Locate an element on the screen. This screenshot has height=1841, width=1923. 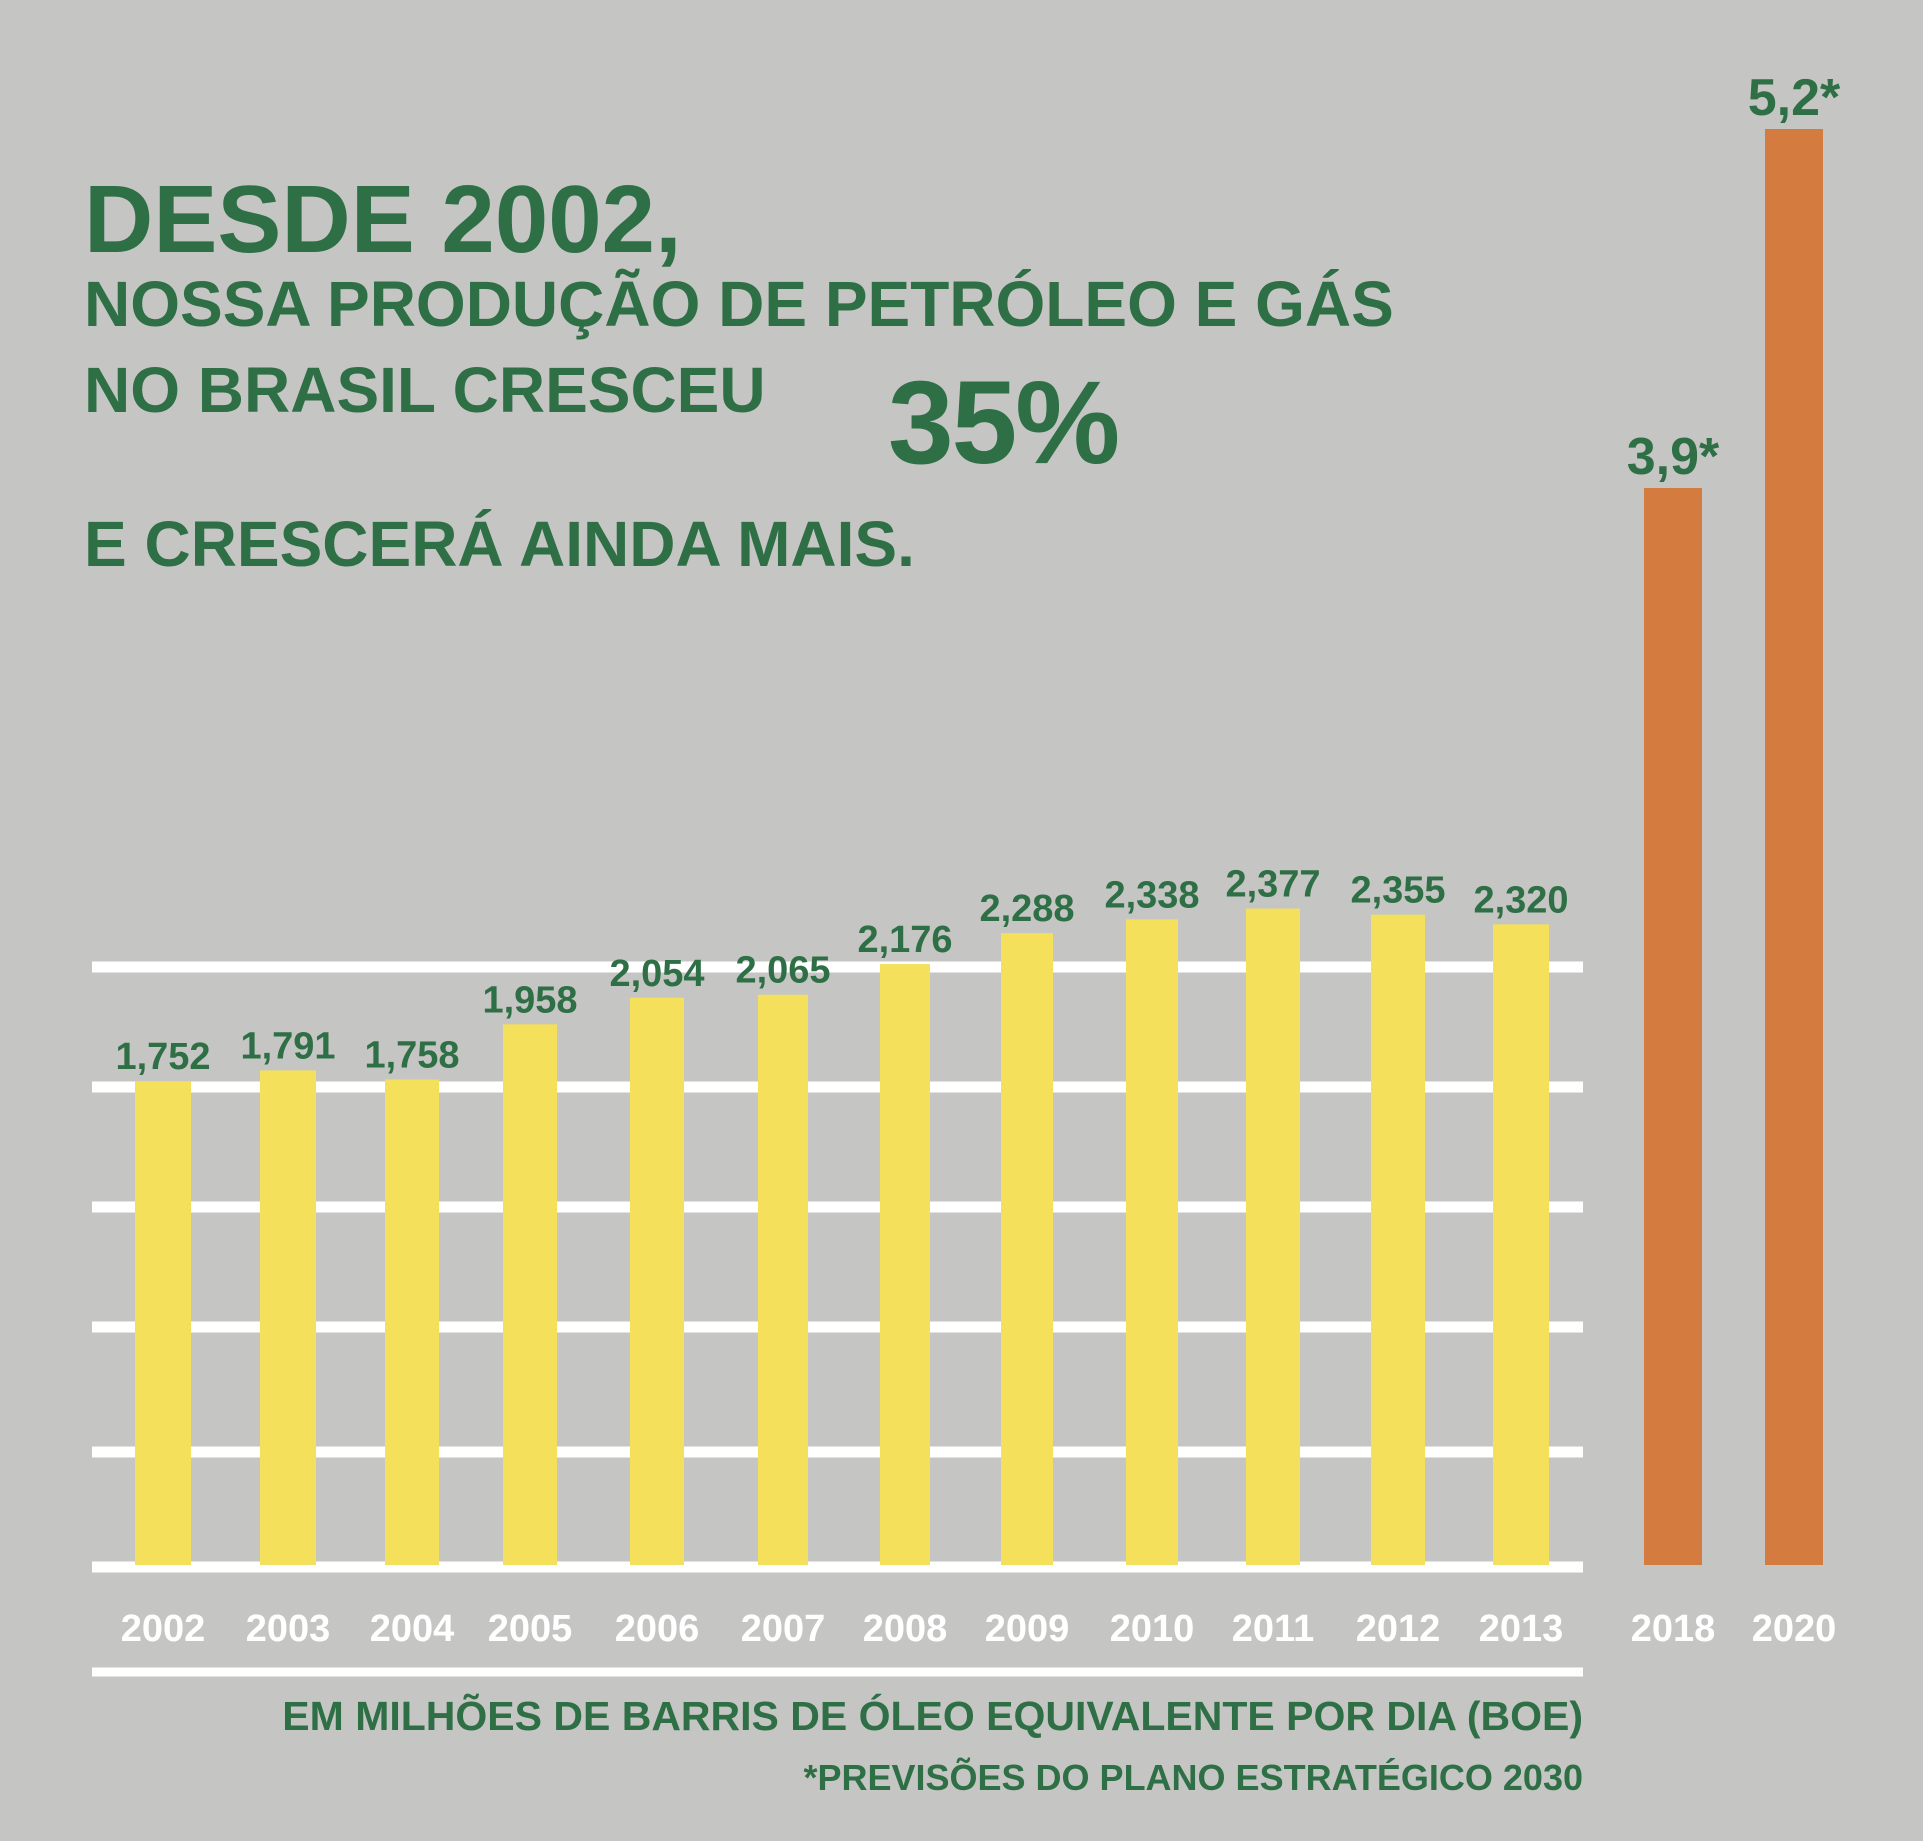
forecast-note: *PREVISÕES DO PLANO ESTRATÉGICO 2030 is located at coordinates (1193, 1777).